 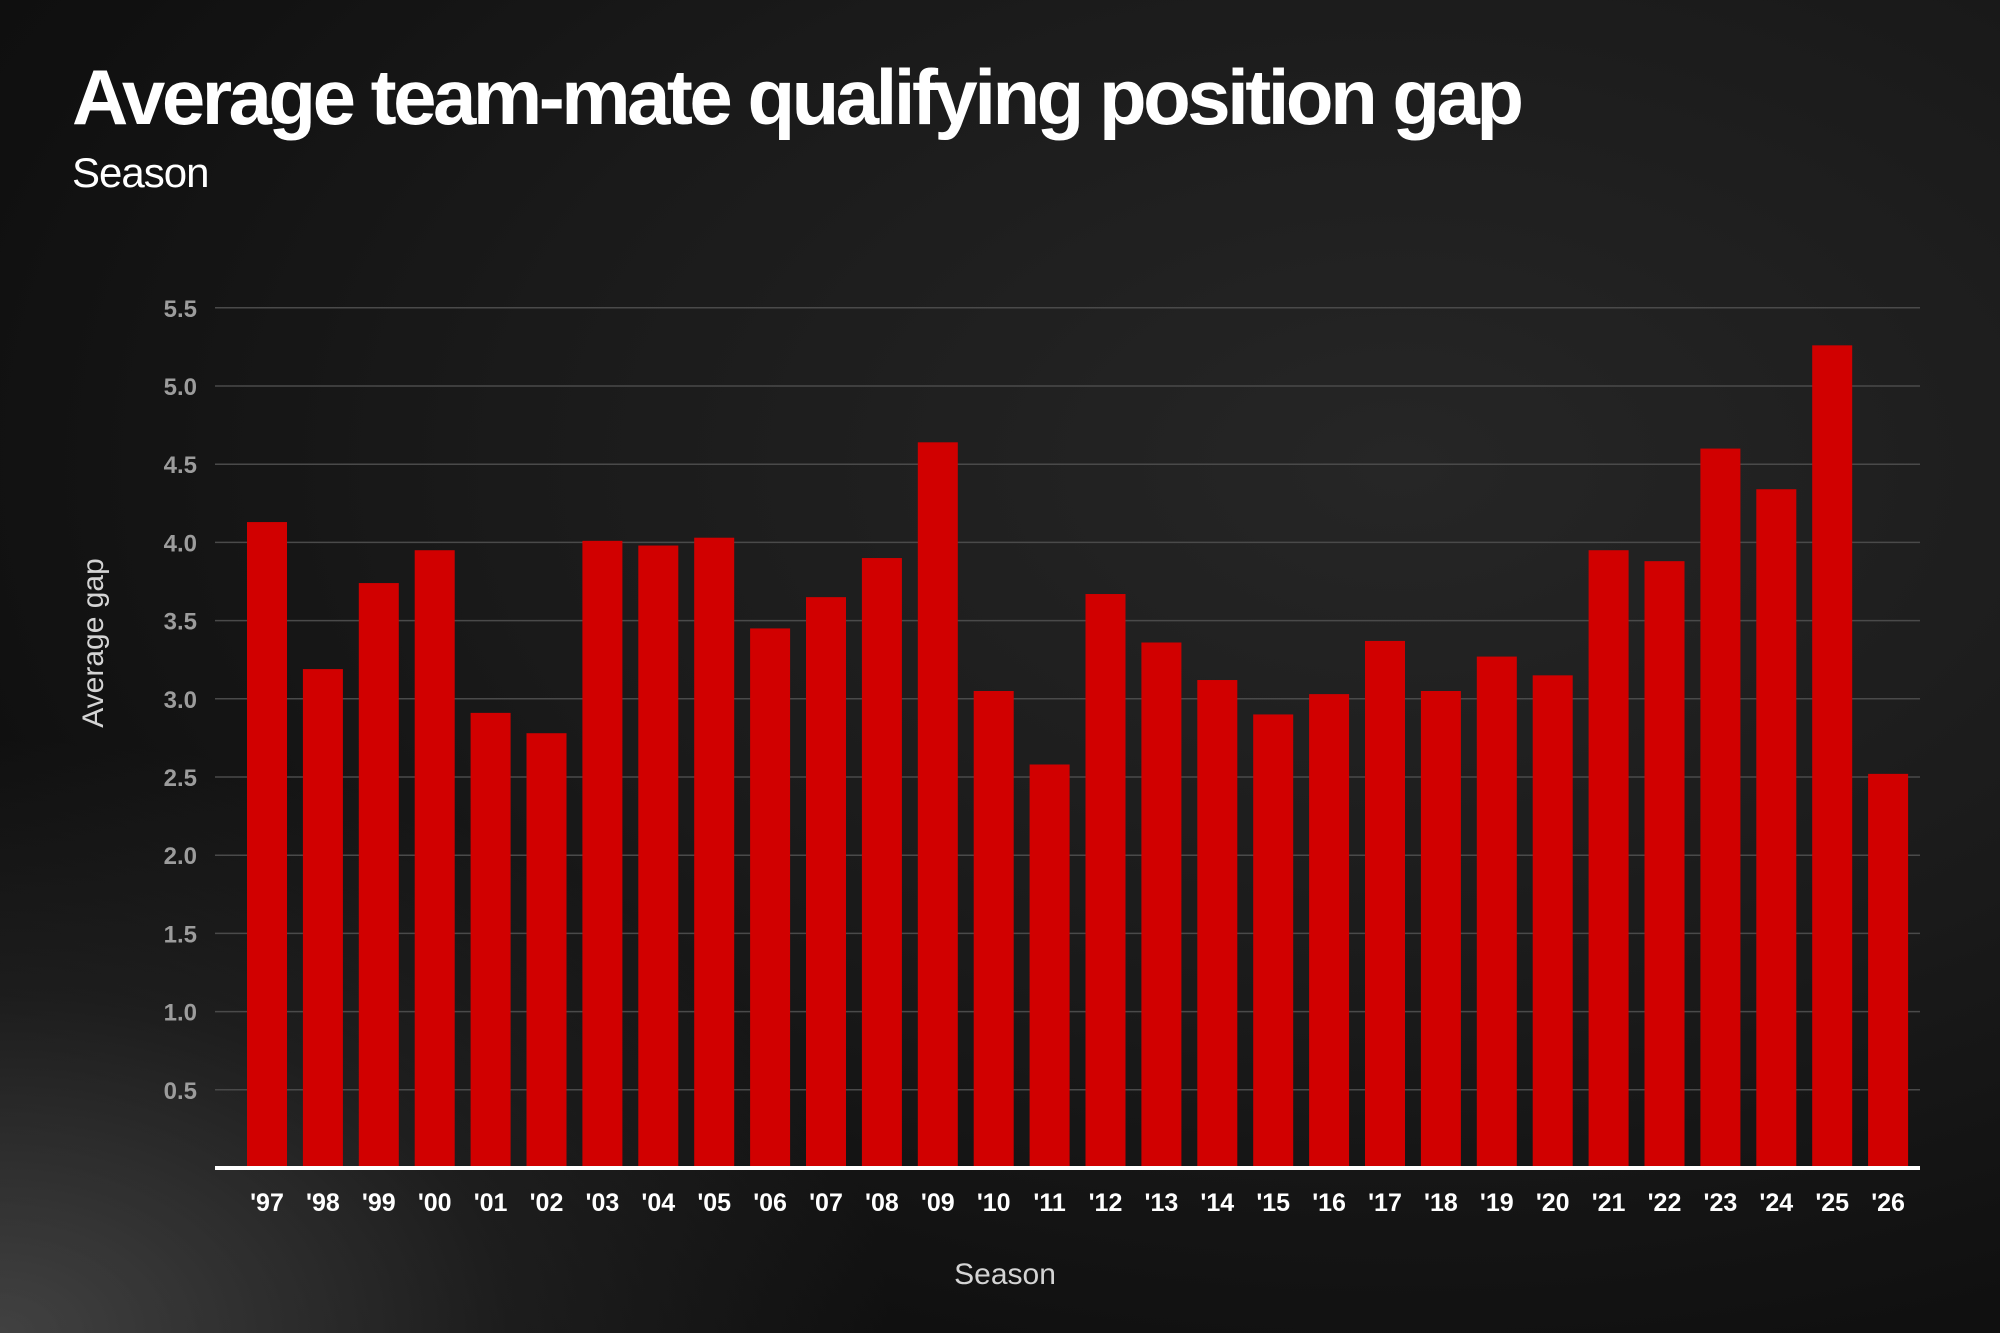 What do you see at coordinates (1217, 1203) in the screenshot?
I see `x-tick-label: '14` at bounding box center [1217, 1203].